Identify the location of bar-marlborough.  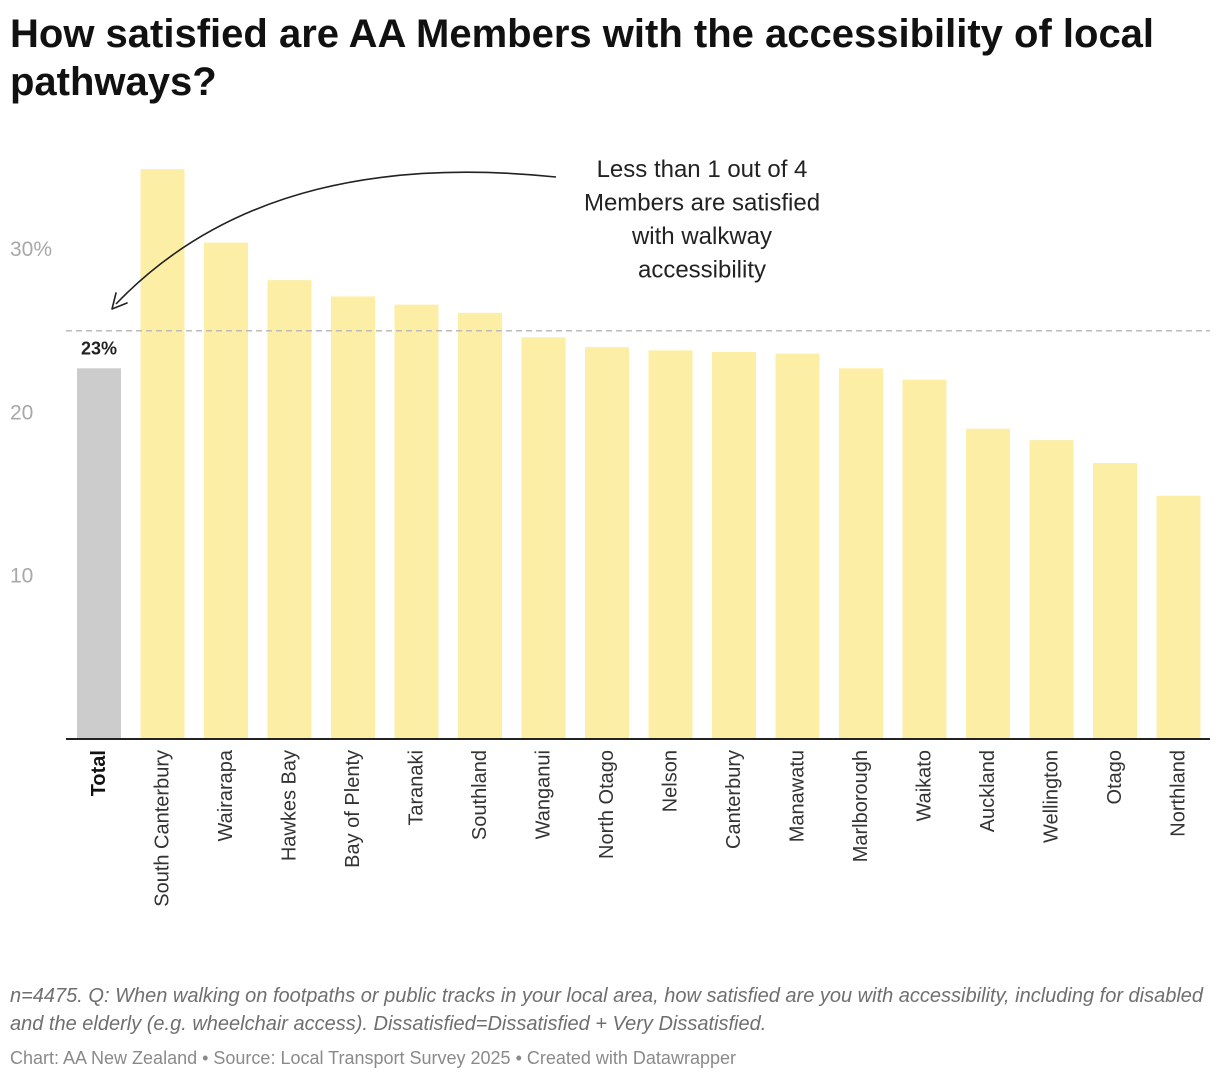
(861, 553).